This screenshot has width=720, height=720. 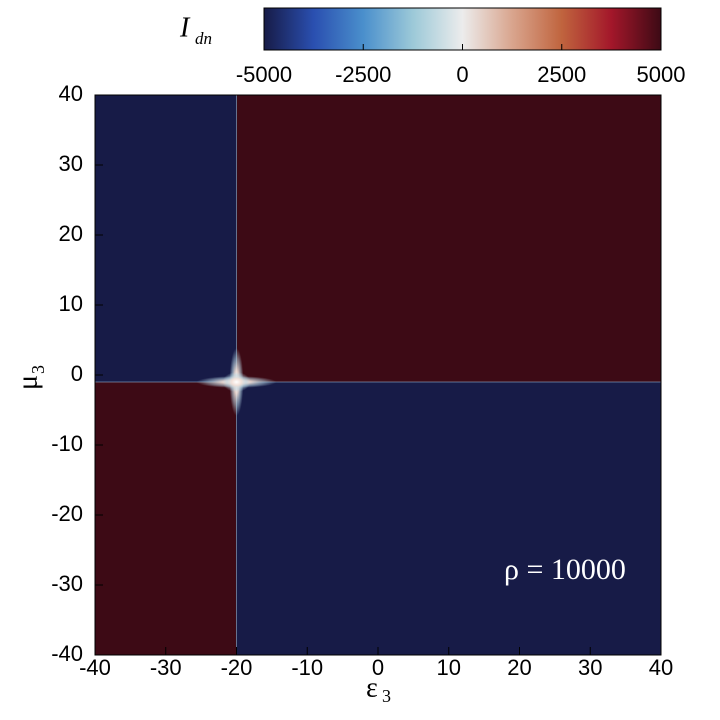 What do you see at coordinates (363, 74) in the screenshot?
I see `colorbar-tick-label: -2500` at bounding box center [363, 74].